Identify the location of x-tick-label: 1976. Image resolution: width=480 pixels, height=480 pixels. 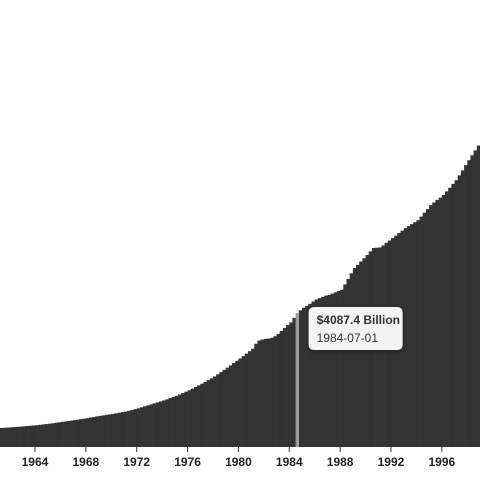
(187, 462).